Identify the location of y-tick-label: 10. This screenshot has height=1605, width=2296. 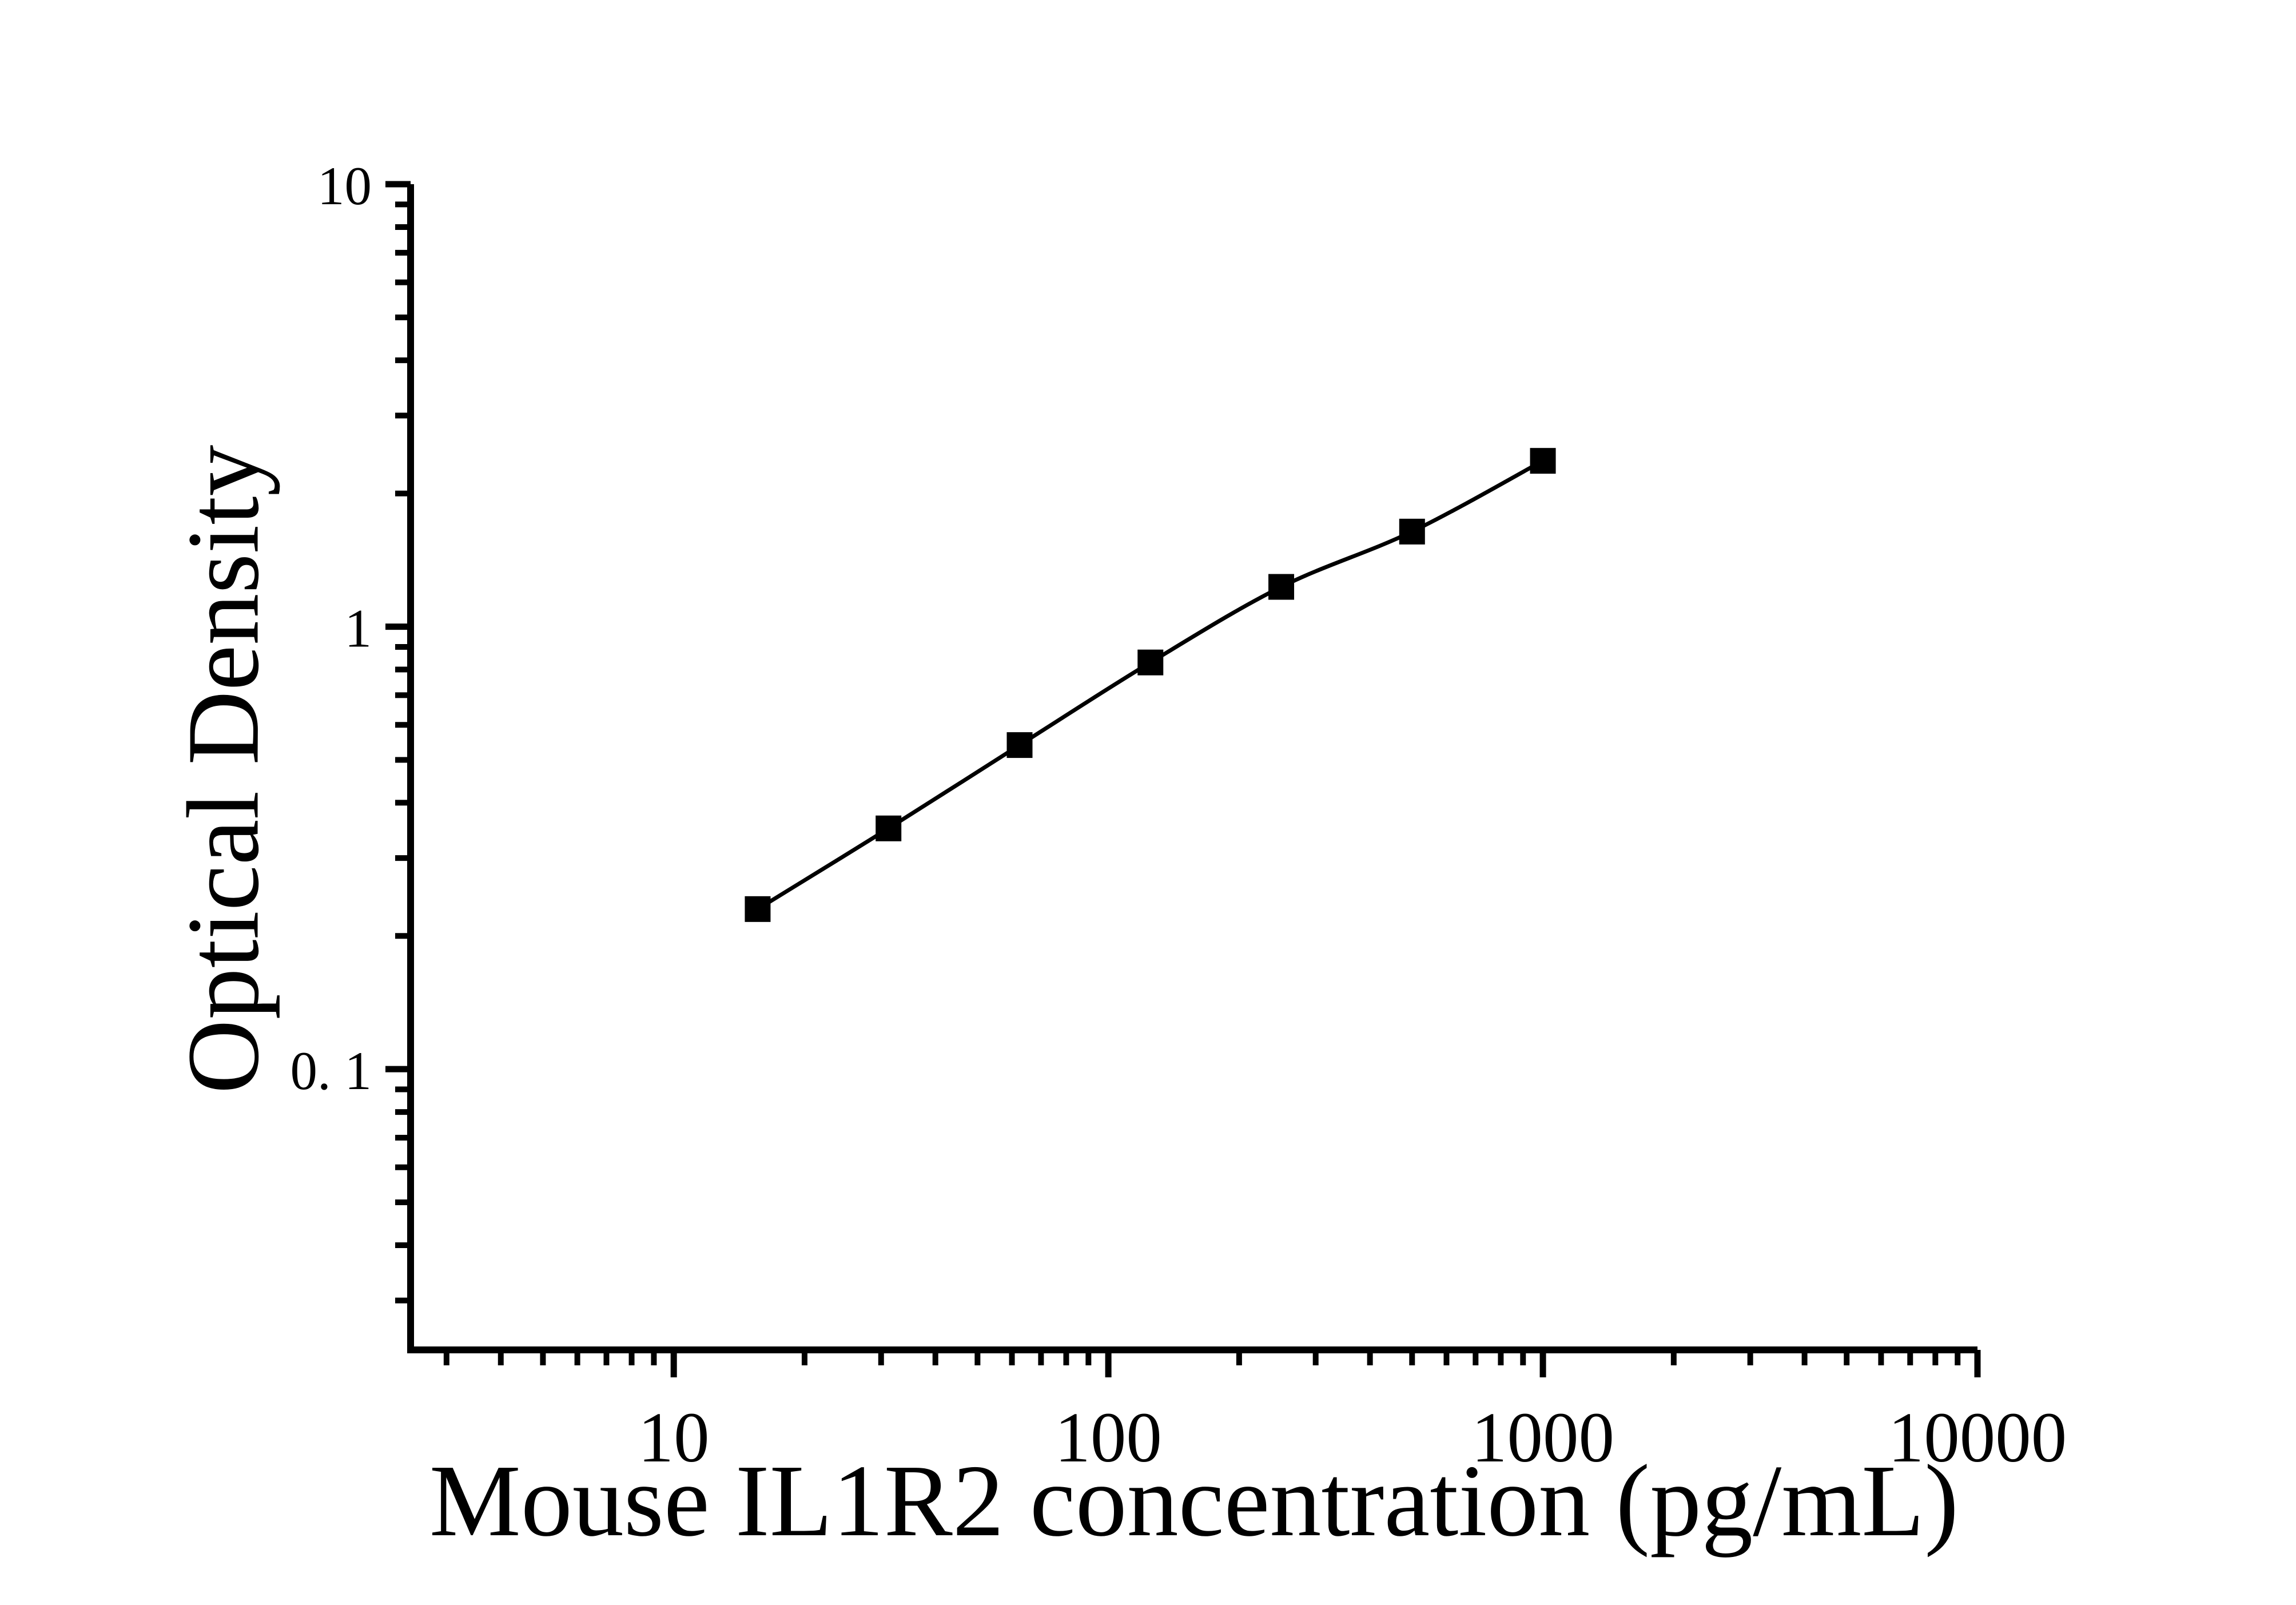
(344, 186).